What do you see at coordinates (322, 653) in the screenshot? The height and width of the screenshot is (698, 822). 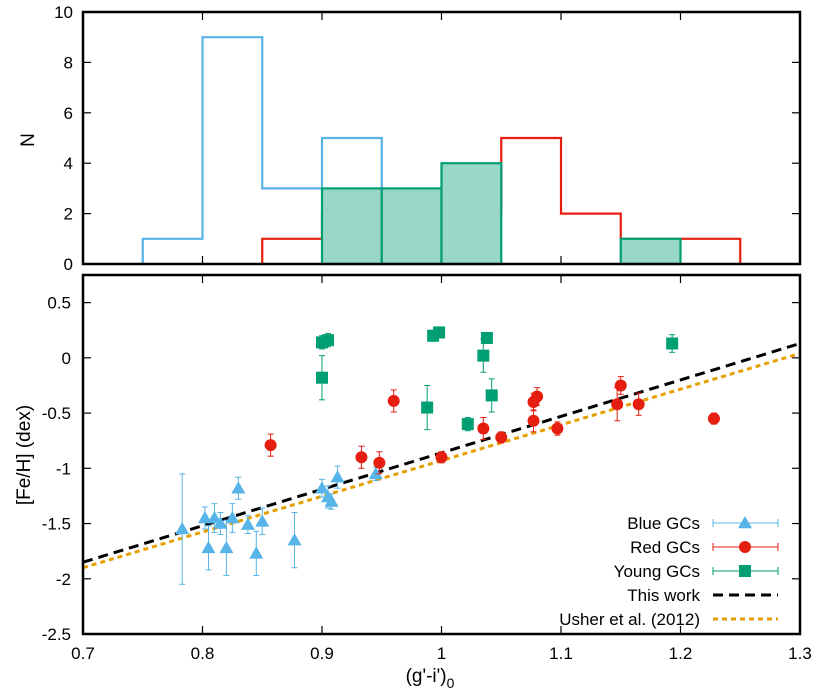 I see `scatter-x-tick-label: 0.9` at bounding box center [322, 653].